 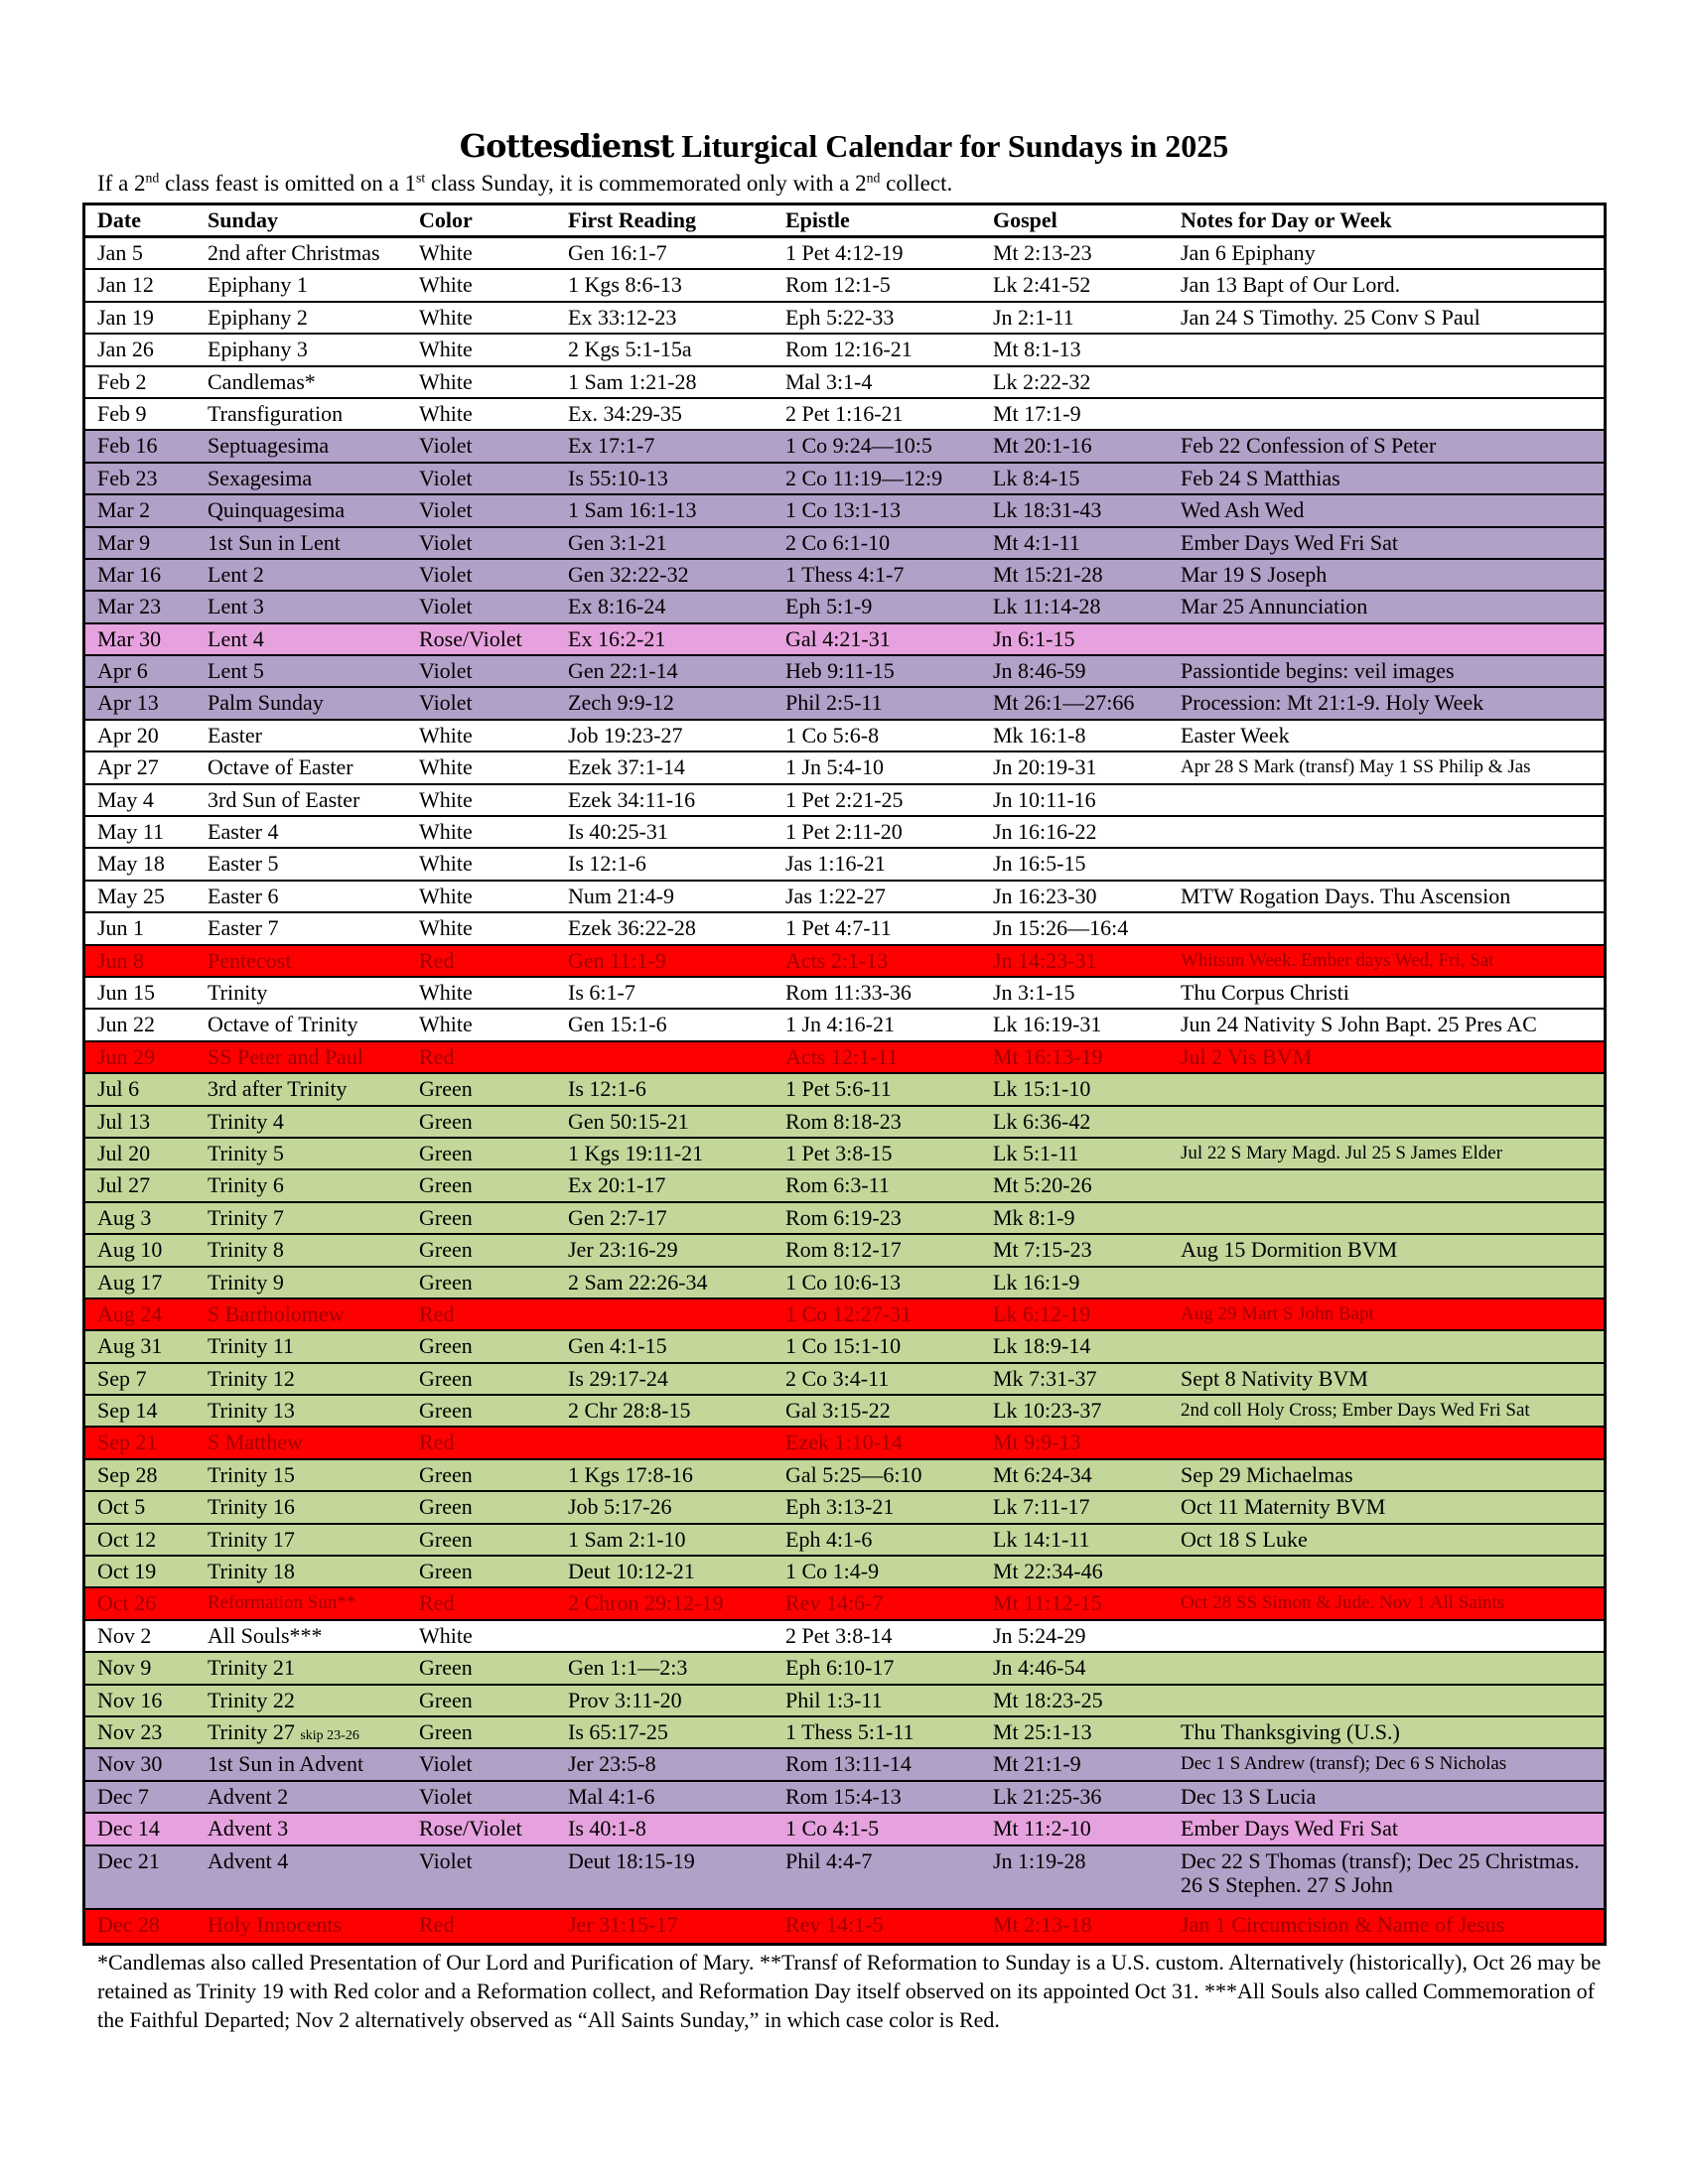 What do you see at coordinates (840, 671) in the screenshot?
I see `cell-epistle: Heb 9:11-15` at bounding box center [840, 671].